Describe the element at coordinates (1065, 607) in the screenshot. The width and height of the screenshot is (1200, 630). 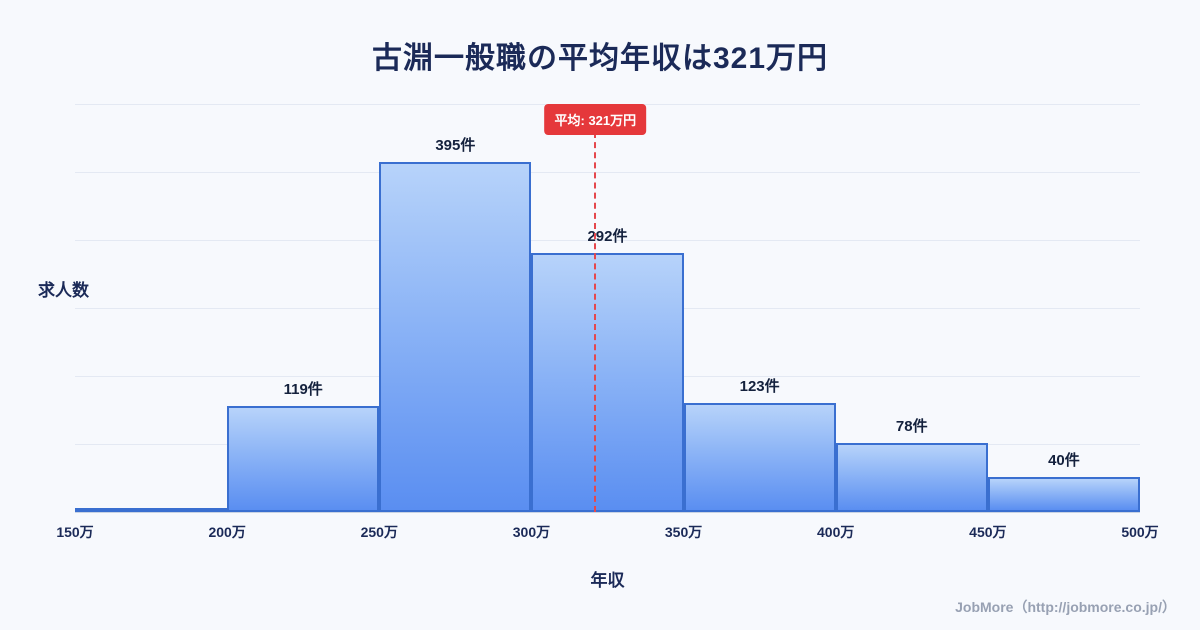
I see `footer-credit: JobMore（http://jobmore.co.jp/）` at that location.